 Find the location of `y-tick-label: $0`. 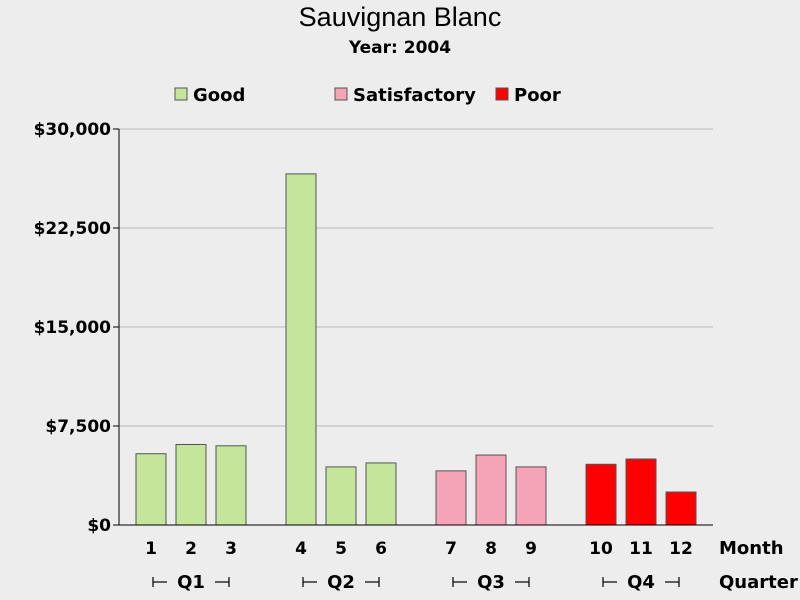

y-tick-label: $0 is located at coordinates (99, 526).